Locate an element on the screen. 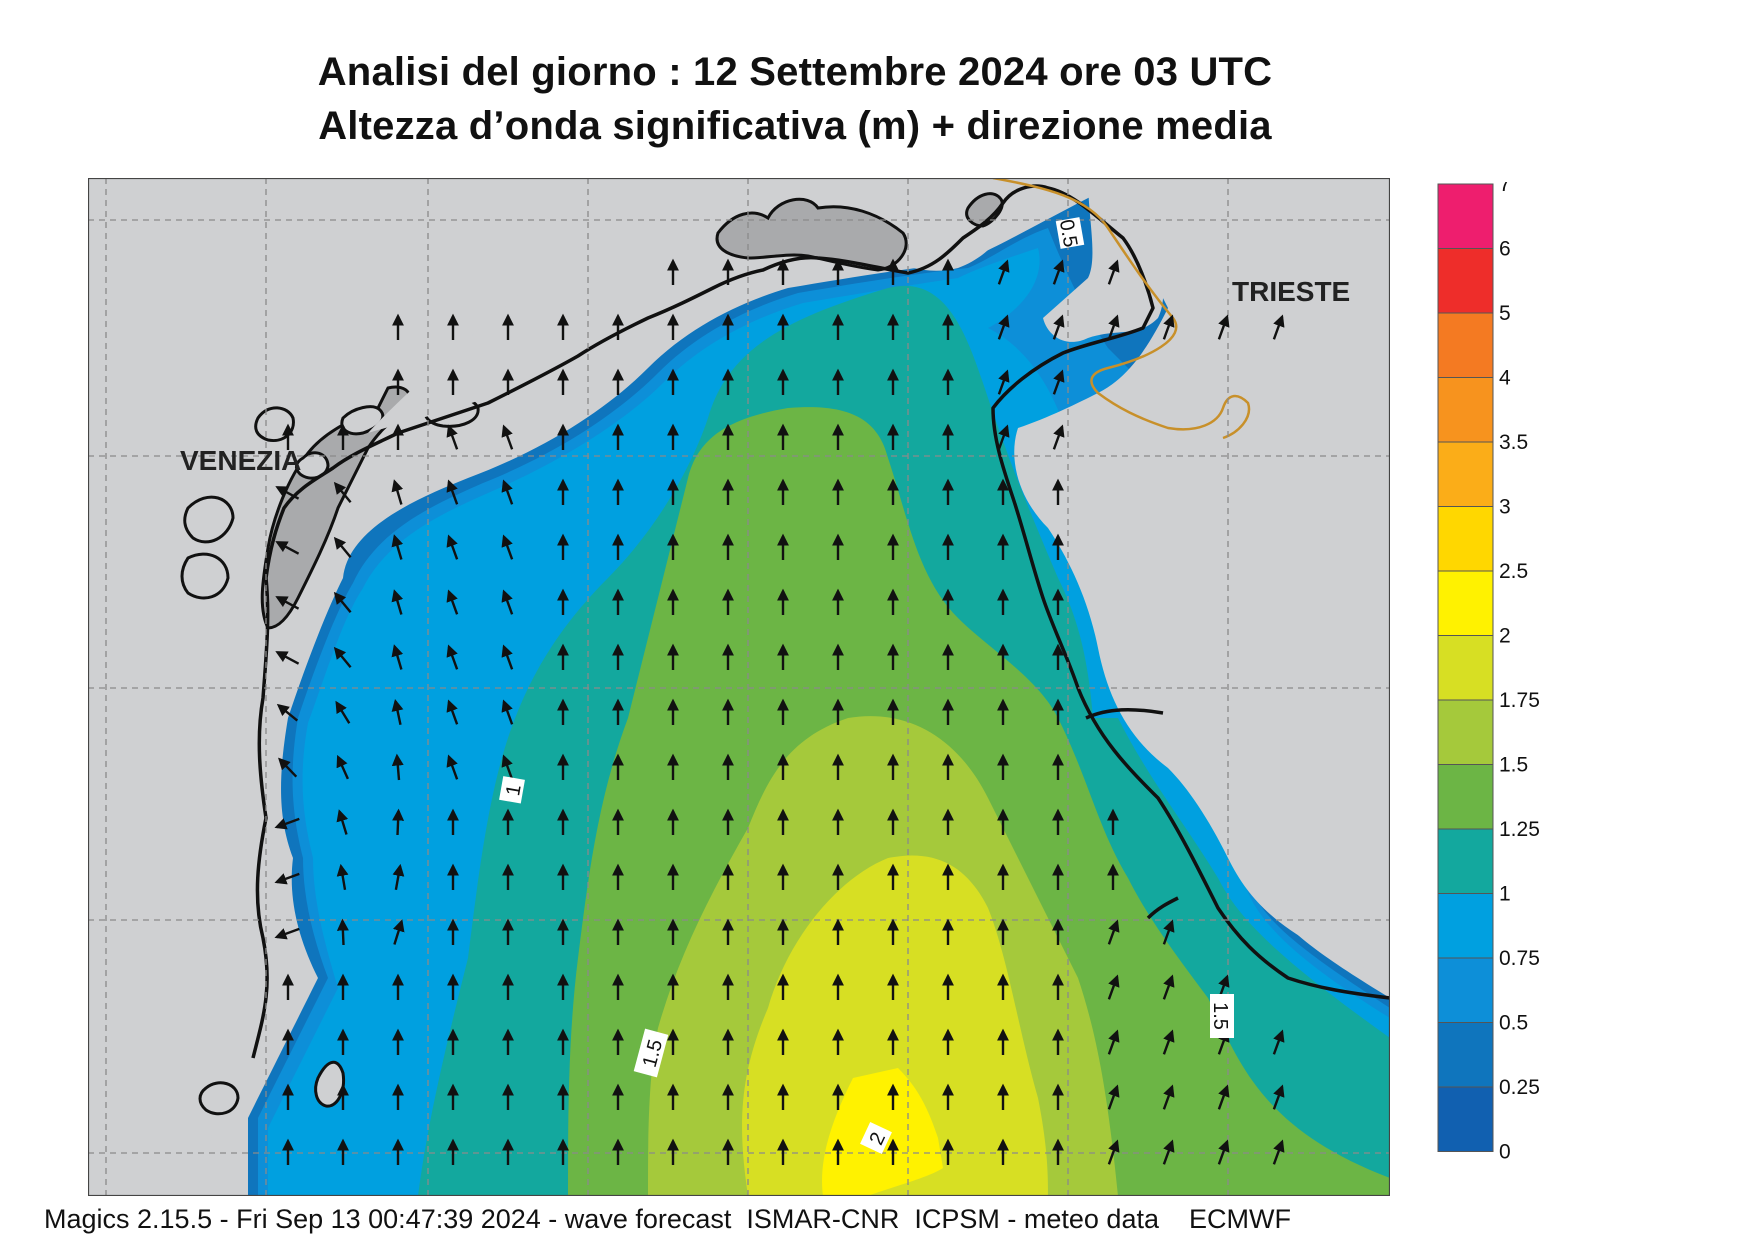 The width and height of the screenshot is (1755, 1242). istria-land is located at coordinates (1202, 578).